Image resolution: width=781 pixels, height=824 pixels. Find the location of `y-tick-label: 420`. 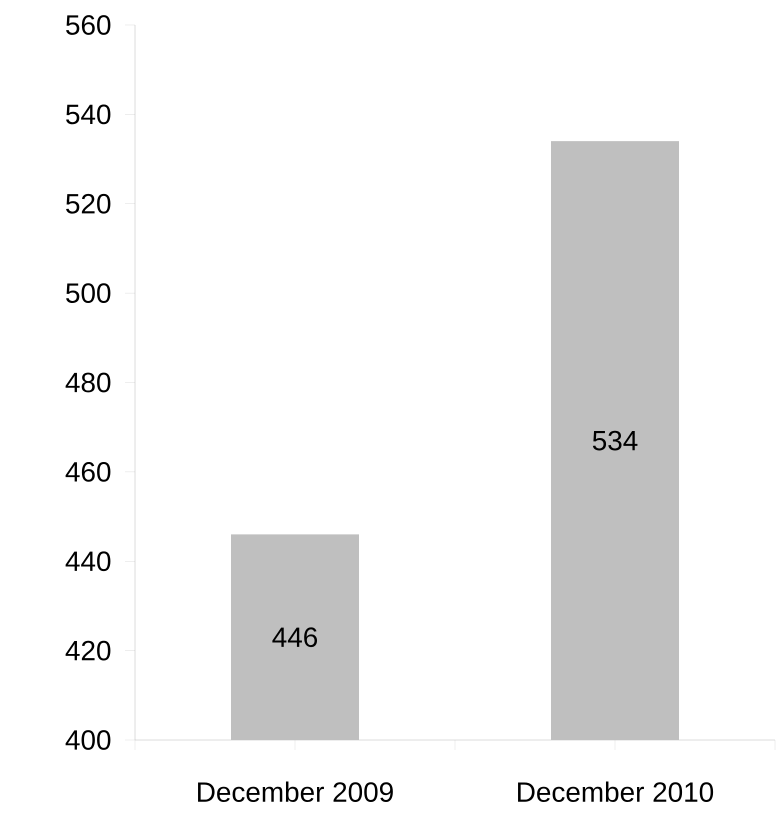

y-tick-label: 420 is located at coordinates (88, 650).